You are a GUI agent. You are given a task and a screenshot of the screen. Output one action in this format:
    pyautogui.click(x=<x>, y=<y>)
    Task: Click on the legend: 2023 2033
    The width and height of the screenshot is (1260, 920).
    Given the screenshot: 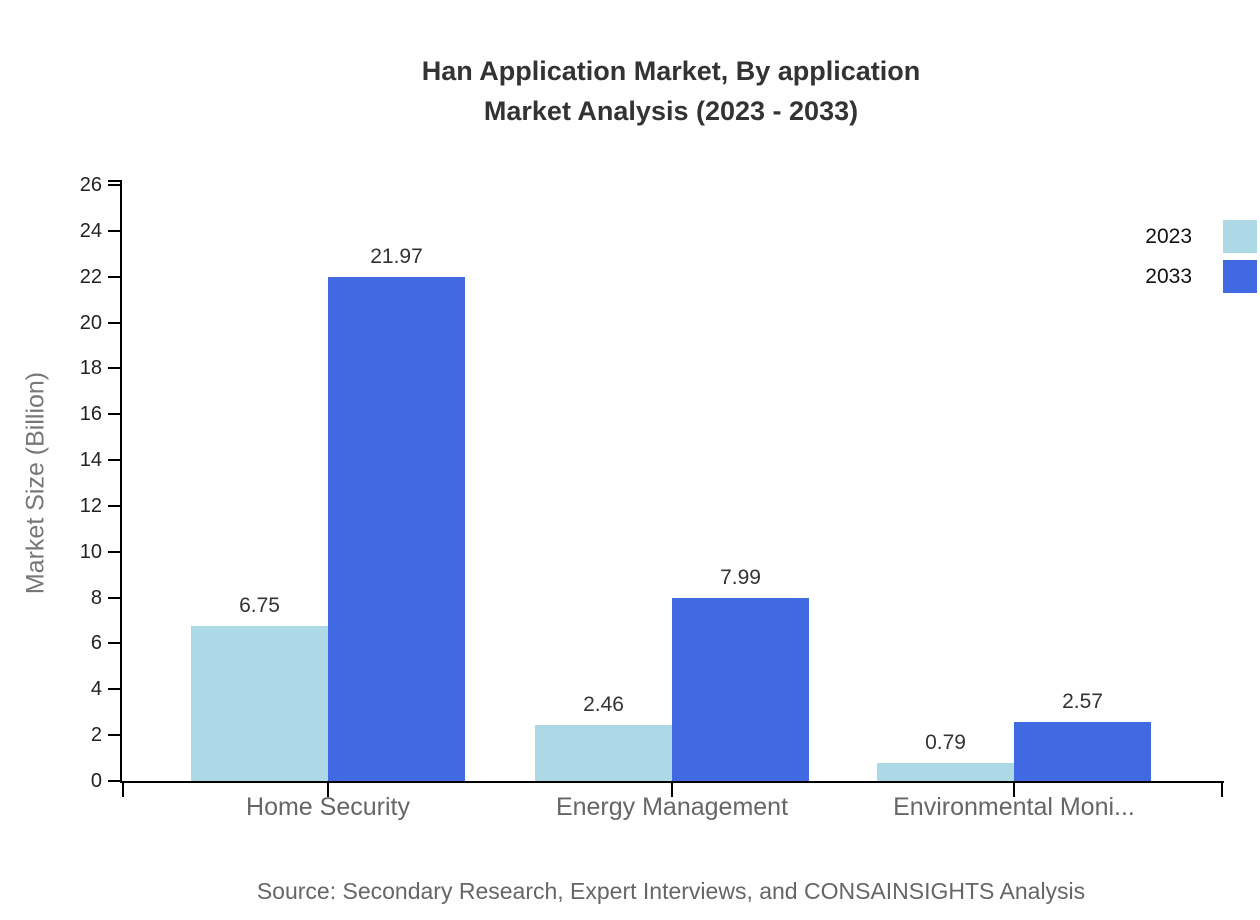 What is the action you would take?
    pyautogui.click(x=1201, y=260)
    